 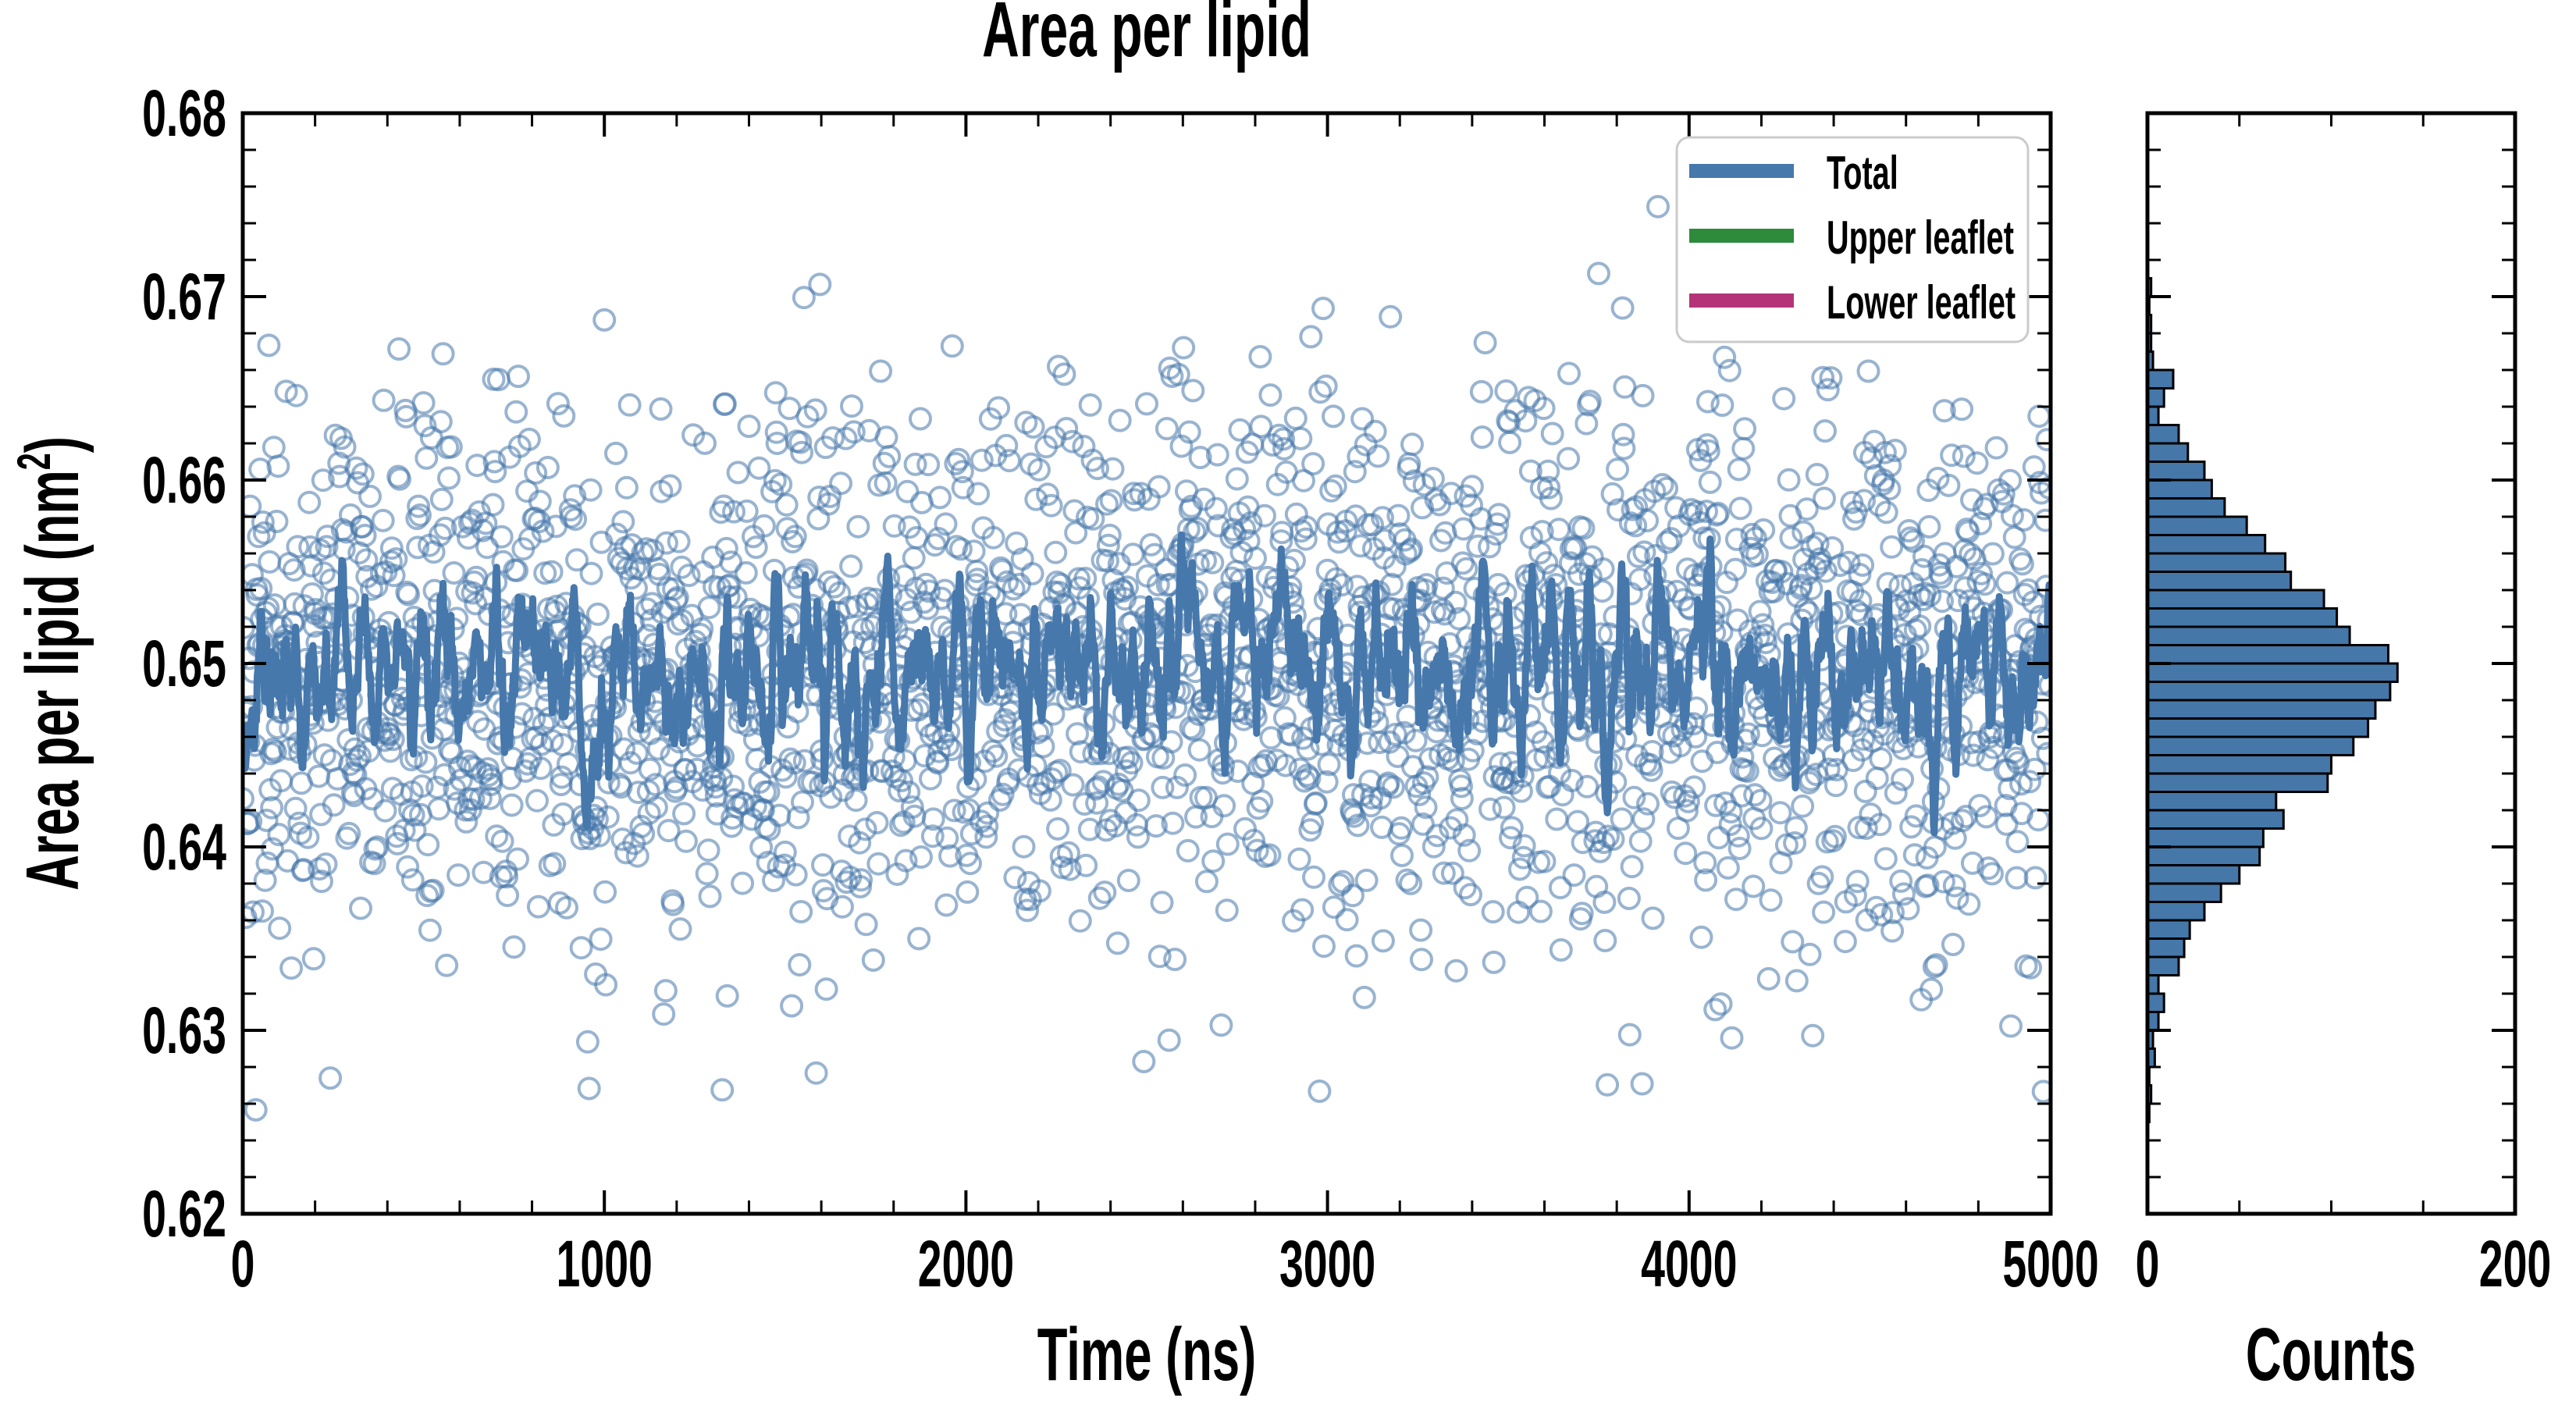 What do you see at coordinates (184, 480) in the screenshot?
I see `y-tick-label: 0.66` at bounding box center [184, 480].